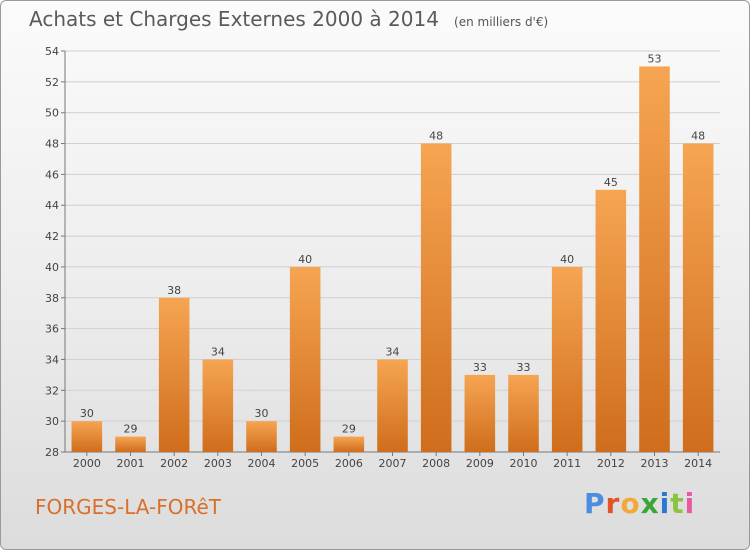 The height and width of the screenshot is (550, 750). What do you see at coordinates (52, 205) in the screenshot?
I see `y-tick-label: 44` at bounding box center [52, 205].